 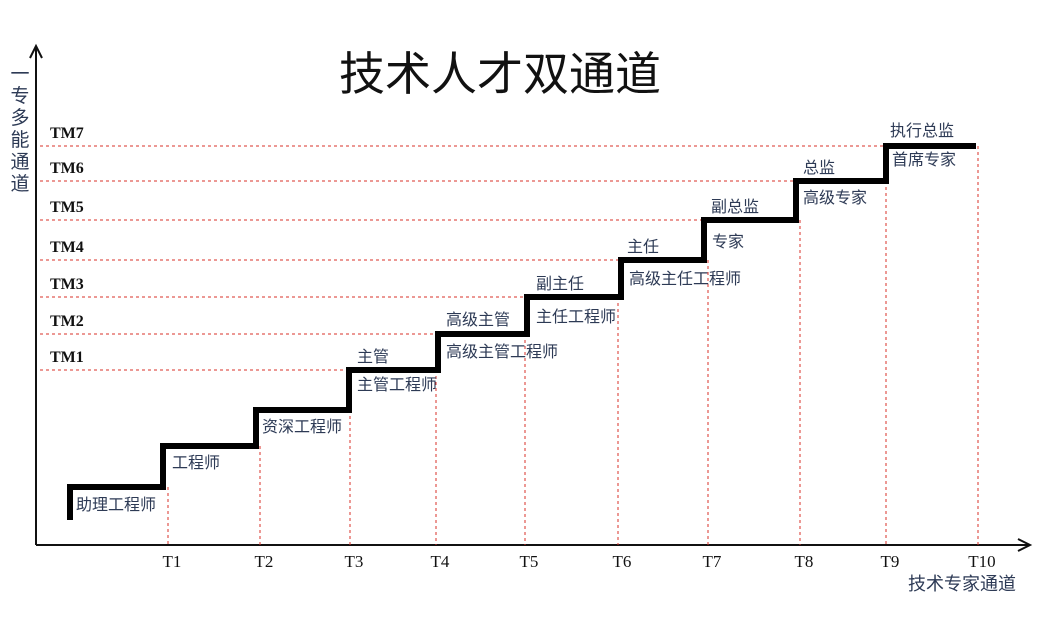 I want to click on management-role-label: 总监, so click(x=819, y=167).